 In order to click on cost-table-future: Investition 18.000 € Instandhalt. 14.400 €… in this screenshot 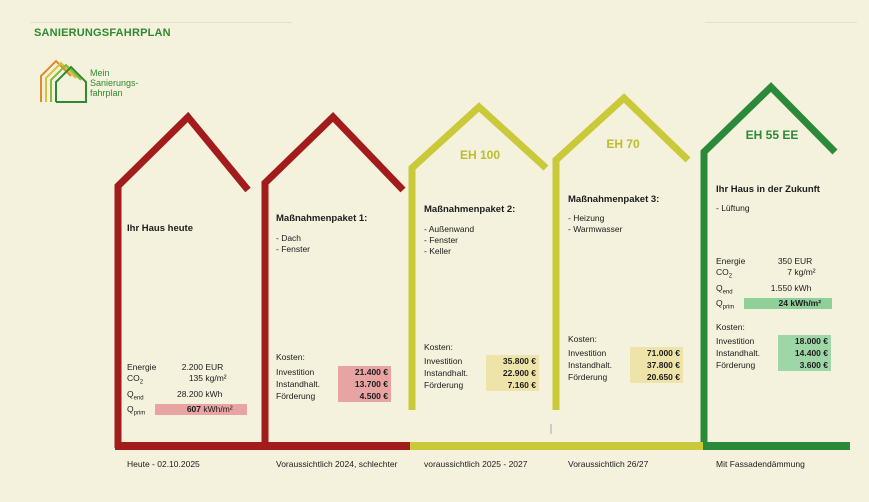, I will do `click(773, 353)`.